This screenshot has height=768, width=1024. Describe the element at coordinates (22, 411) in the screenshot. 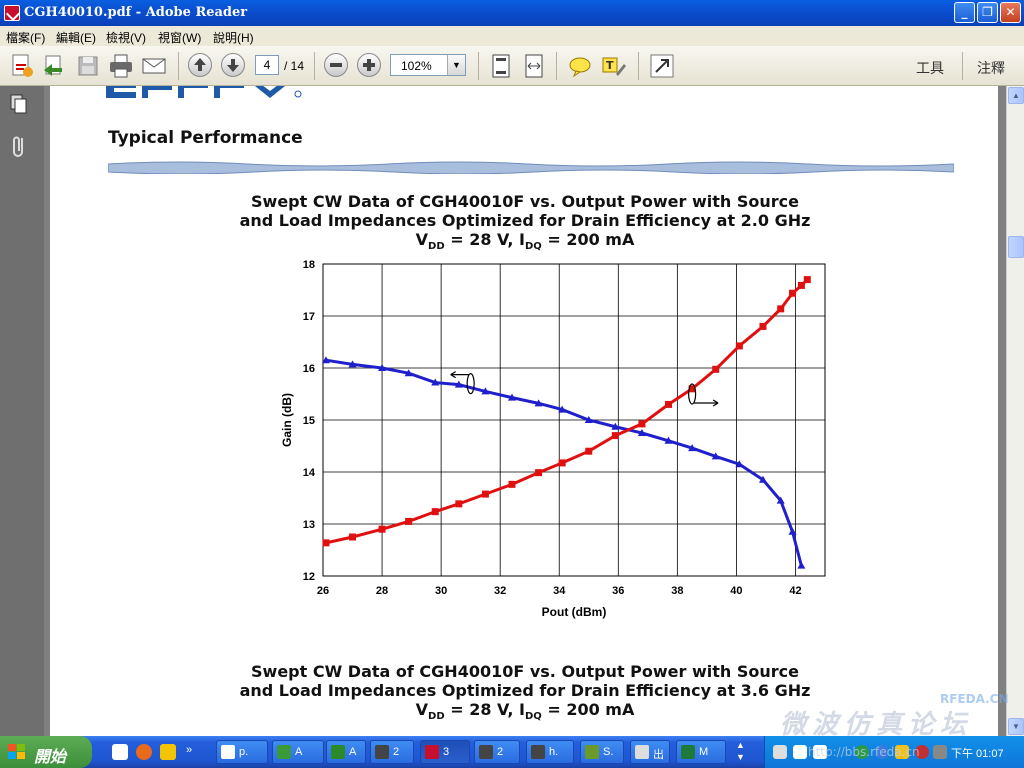

I see `navigation-panel` at that location.